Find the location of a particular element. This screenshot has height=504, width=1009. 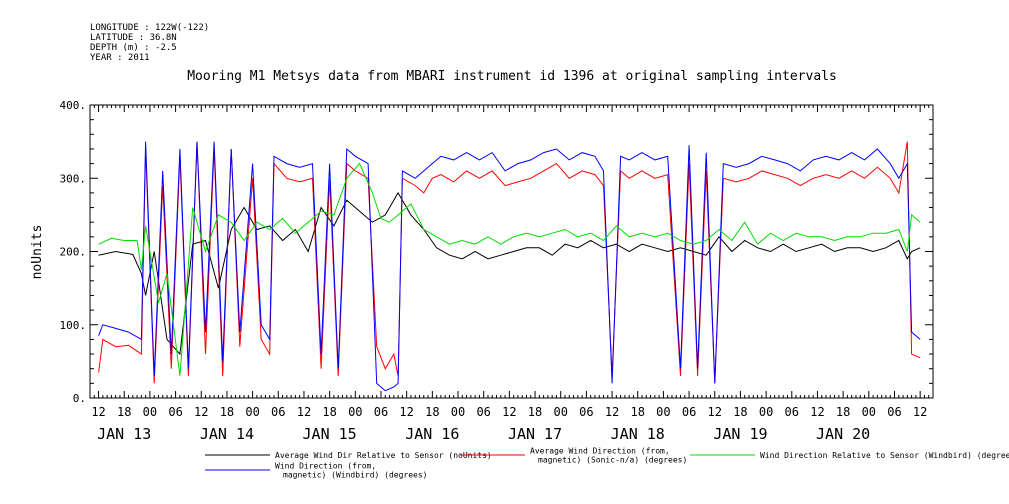

x-date-label: JAN 14 is located at coordinates (227, 434).